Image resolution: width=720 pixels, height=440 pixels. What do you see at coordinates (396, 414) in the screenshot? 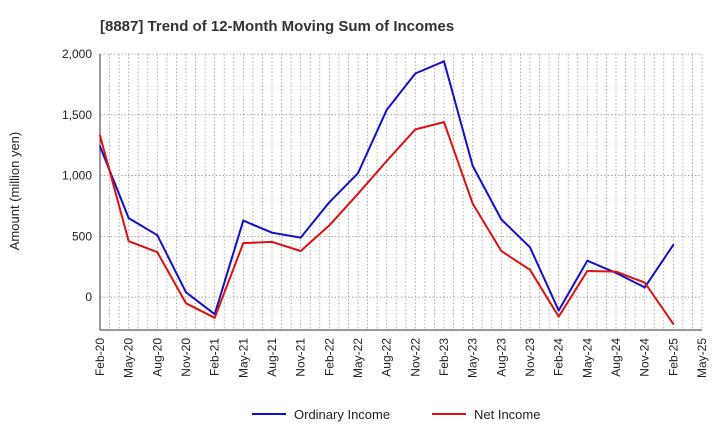
I see `legend: Ordinary Income Net Income` at bounding box center [396, 414].